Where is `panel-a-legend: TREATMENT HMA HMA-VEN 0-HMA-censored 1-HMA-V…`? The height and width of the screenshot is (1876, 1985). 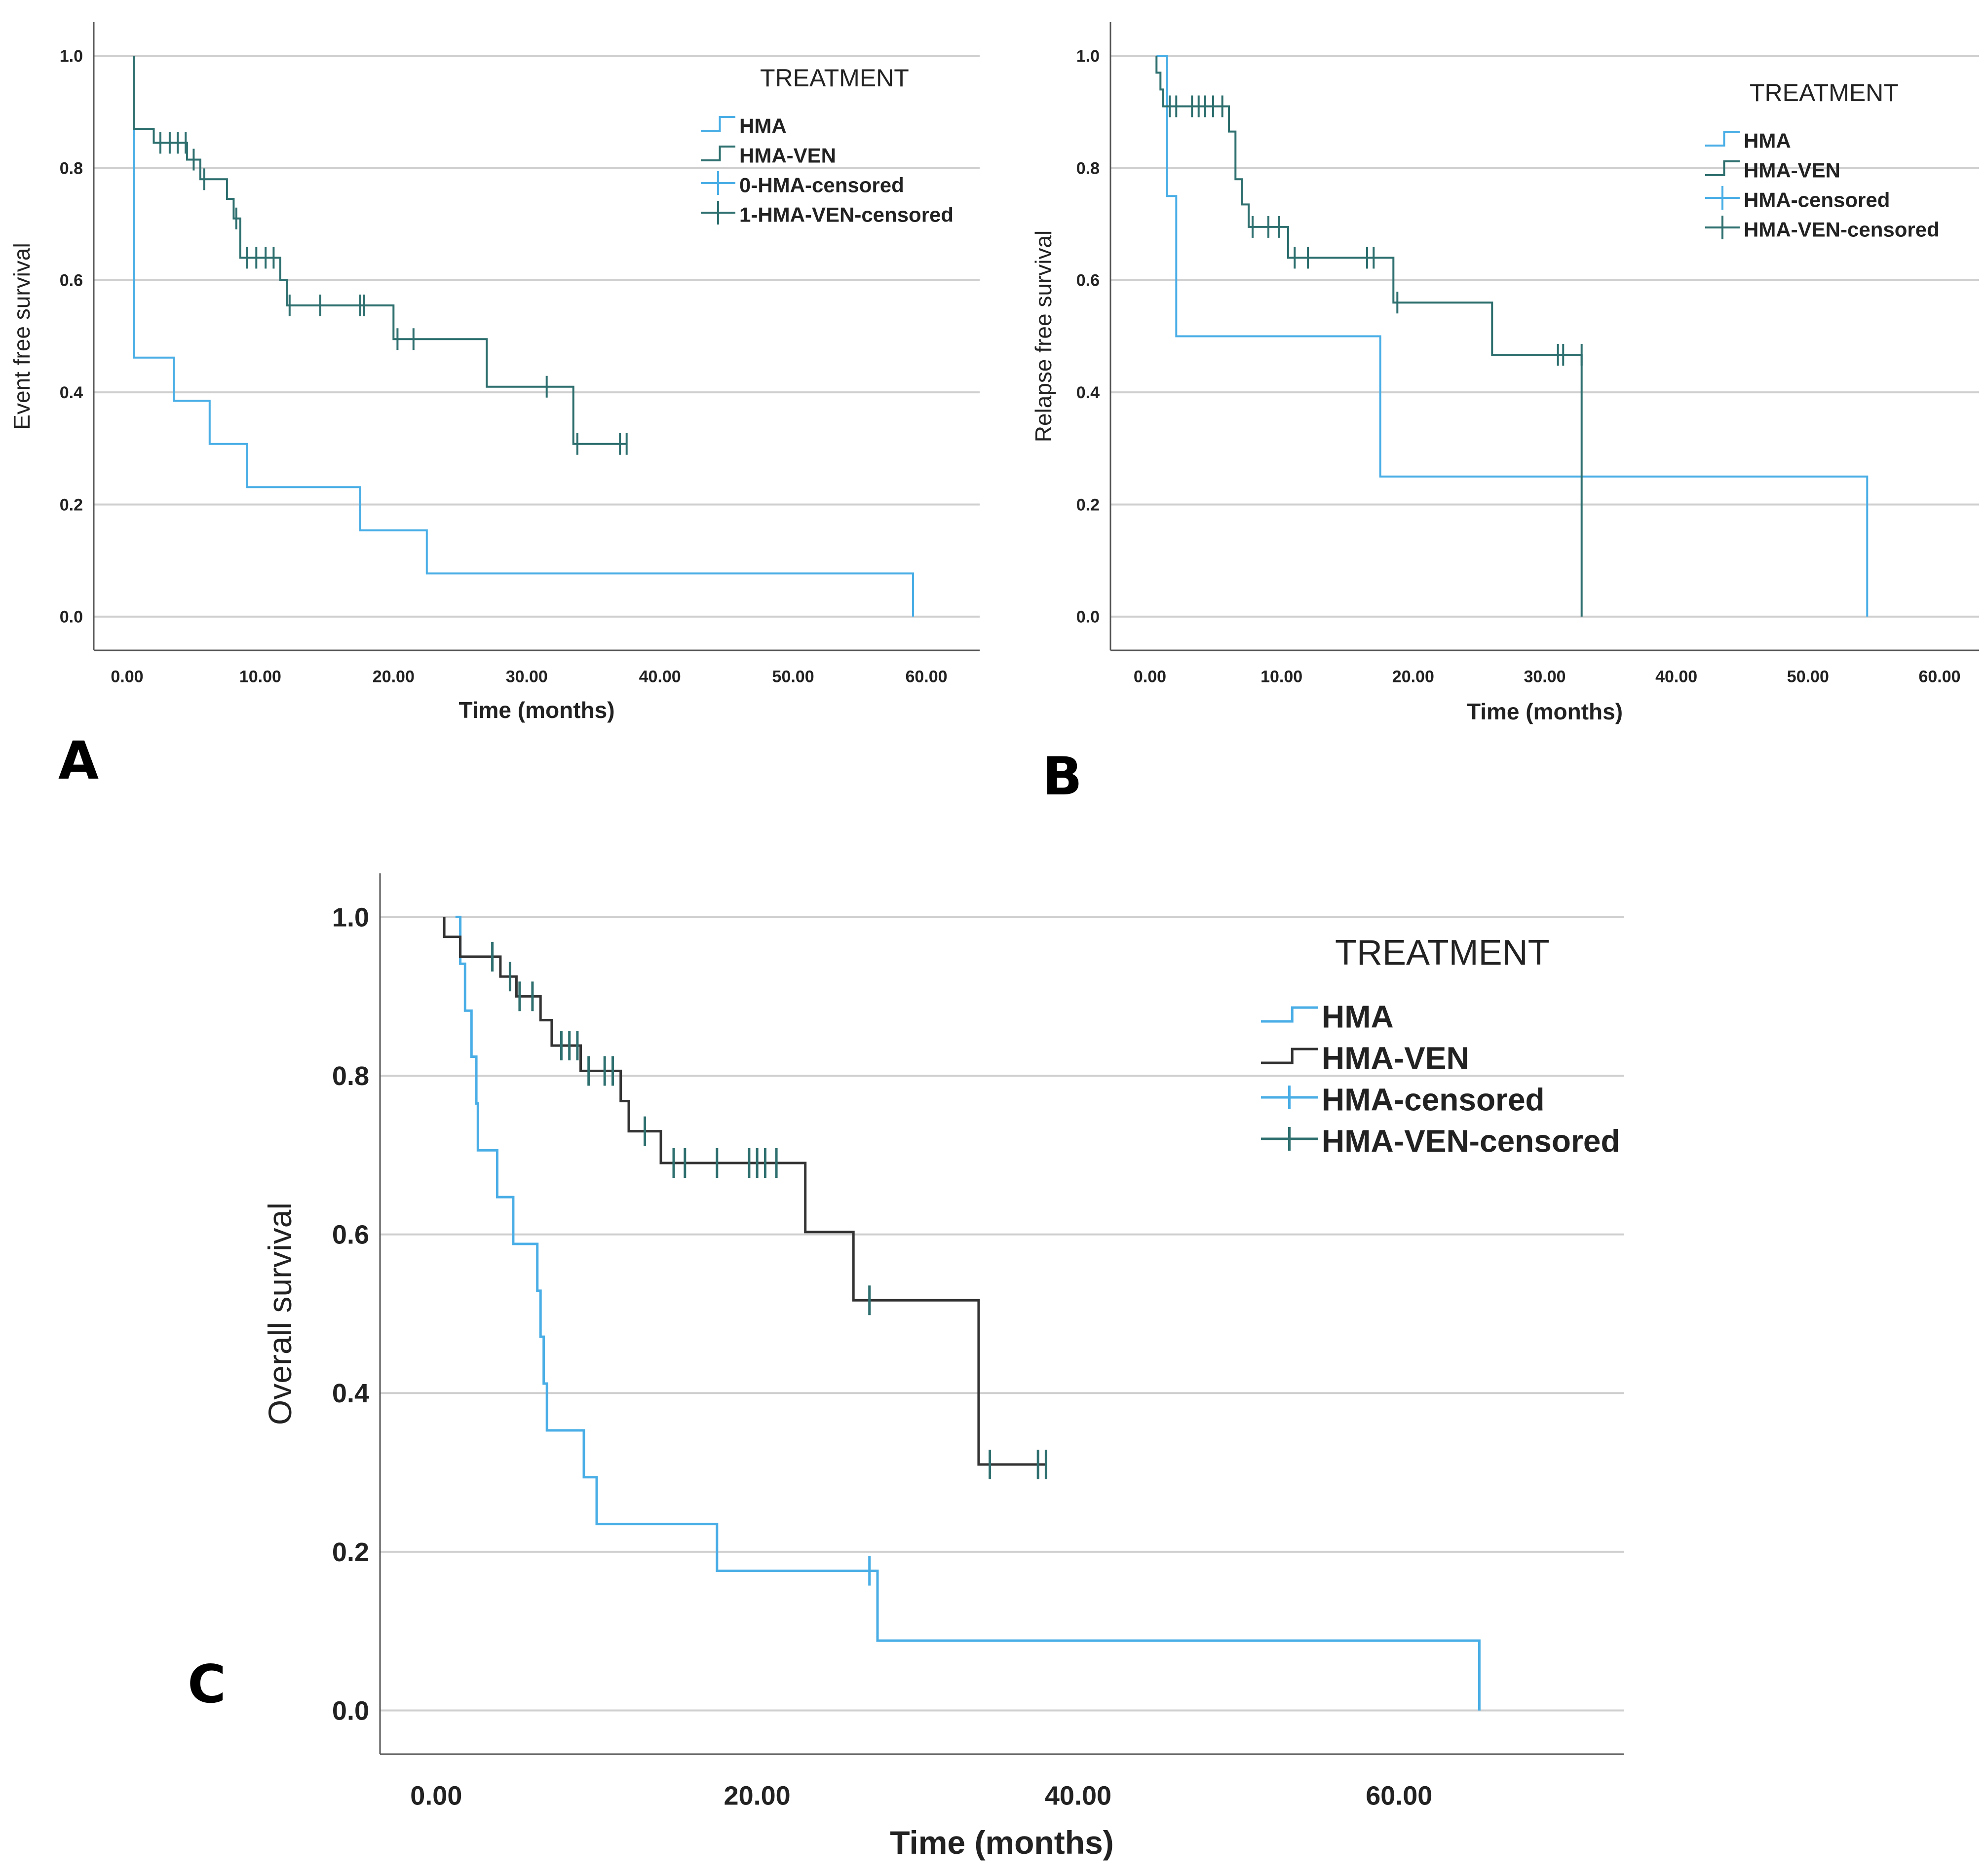 panel-a-legend: TREATMENT HMA HMA-VEN 0-HMA-censored 1-HMA-V… is located at coordinates (827, 145).